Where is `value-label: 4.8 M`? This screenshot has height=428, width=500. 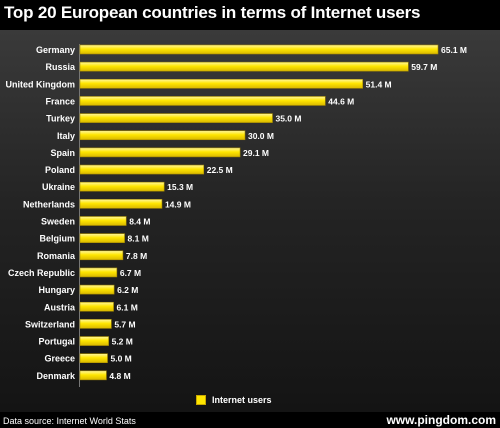 value-label: 4.8 M is located at coordinates (119, 376).